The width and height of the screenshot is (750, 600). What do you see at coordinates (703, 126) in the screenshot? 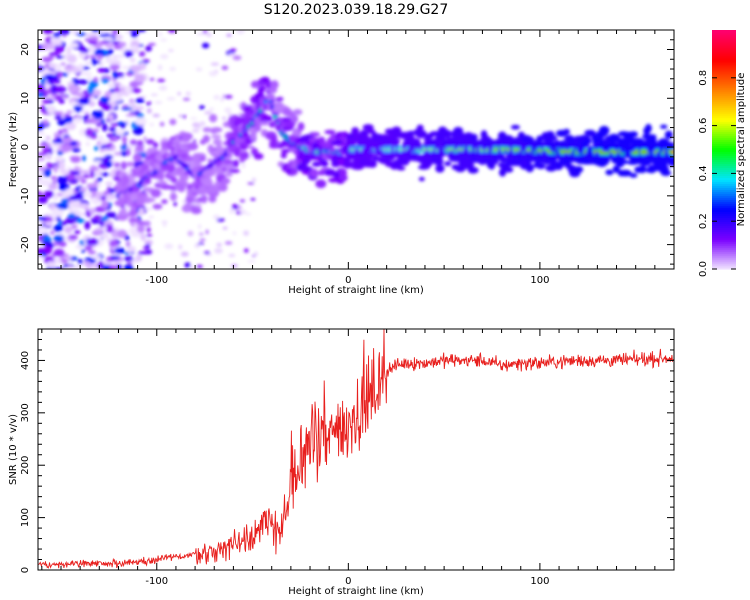
I see `colorbar-tick-label: 0.6` at bounding box center [703, 126].